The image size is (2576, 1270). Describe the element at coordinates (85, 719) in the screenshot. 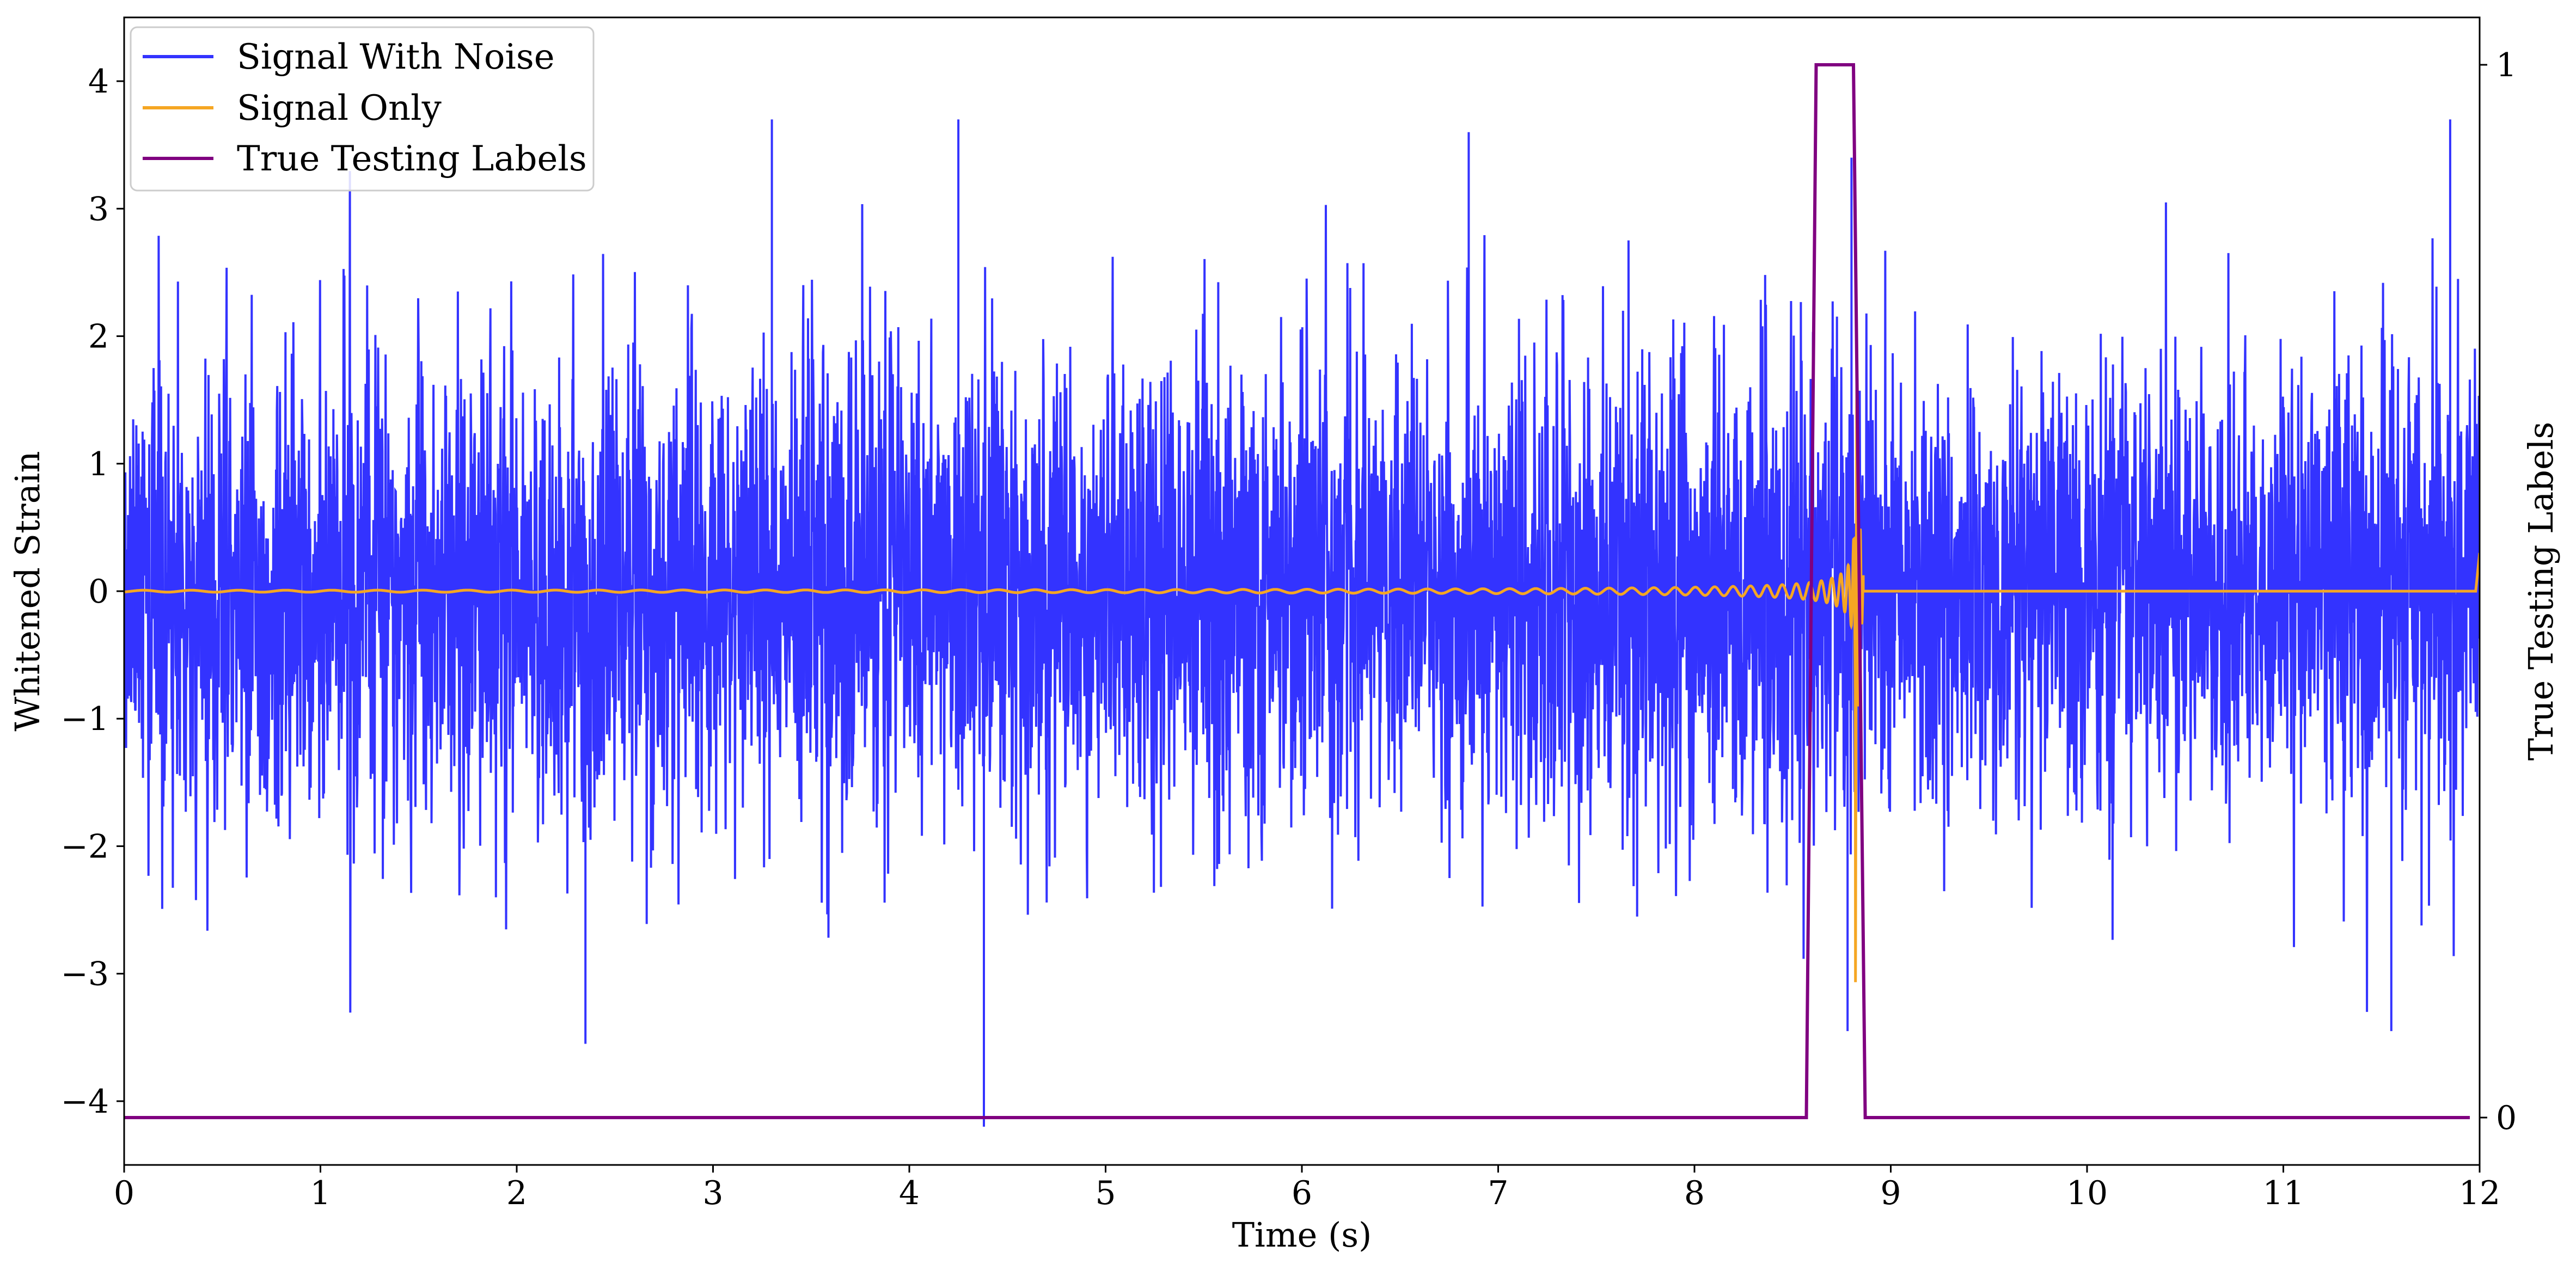

I see `y-tick-label: −1` at that location.